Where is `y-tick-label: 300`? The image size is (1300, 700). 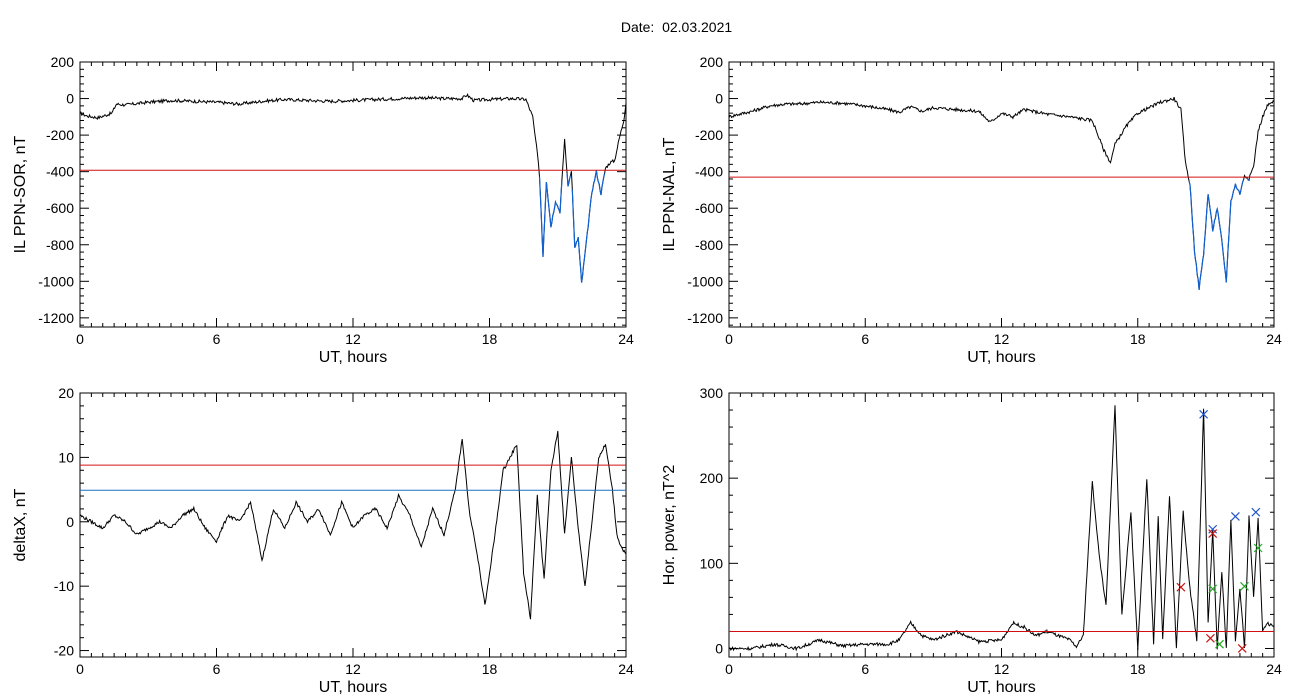 y-tick-label: 300 is located at coordinates (712, 393).